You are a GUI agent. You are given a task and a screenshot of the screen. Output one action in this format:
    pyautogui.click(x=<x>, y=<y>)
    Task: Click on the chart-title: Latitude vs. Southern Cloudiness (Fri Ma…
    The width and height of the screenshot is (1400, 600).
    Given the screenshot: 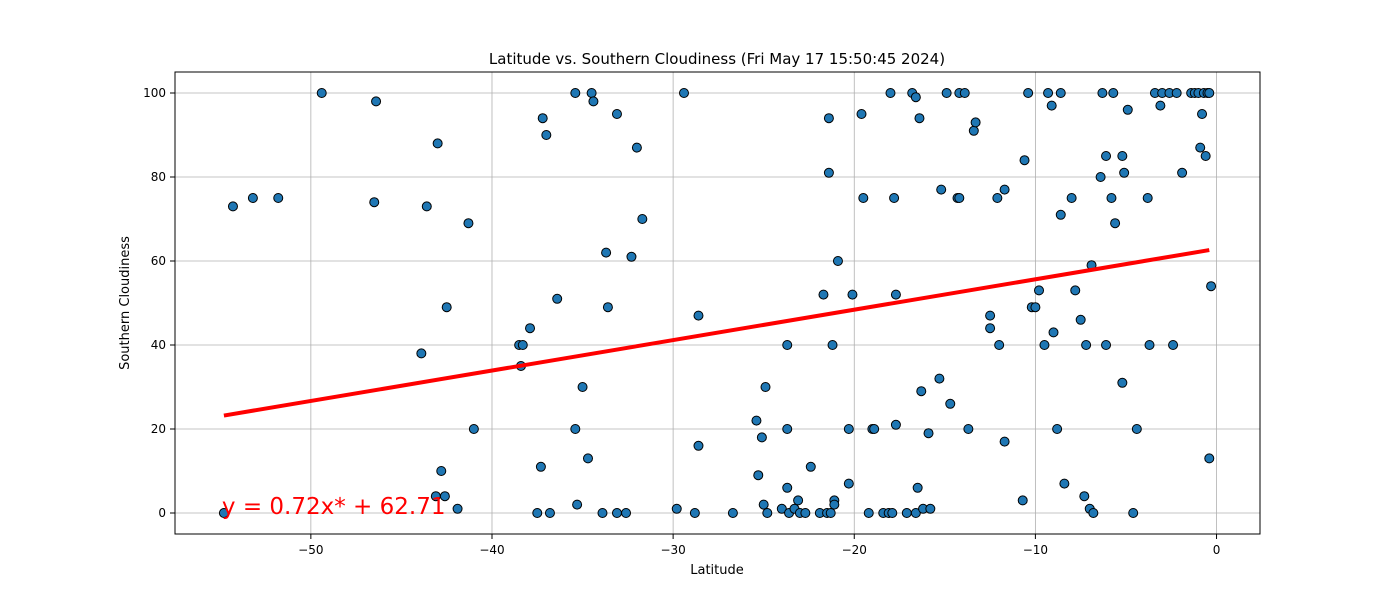 What is the action you would take?
    pyautogui.click(x=717, y=59)
    